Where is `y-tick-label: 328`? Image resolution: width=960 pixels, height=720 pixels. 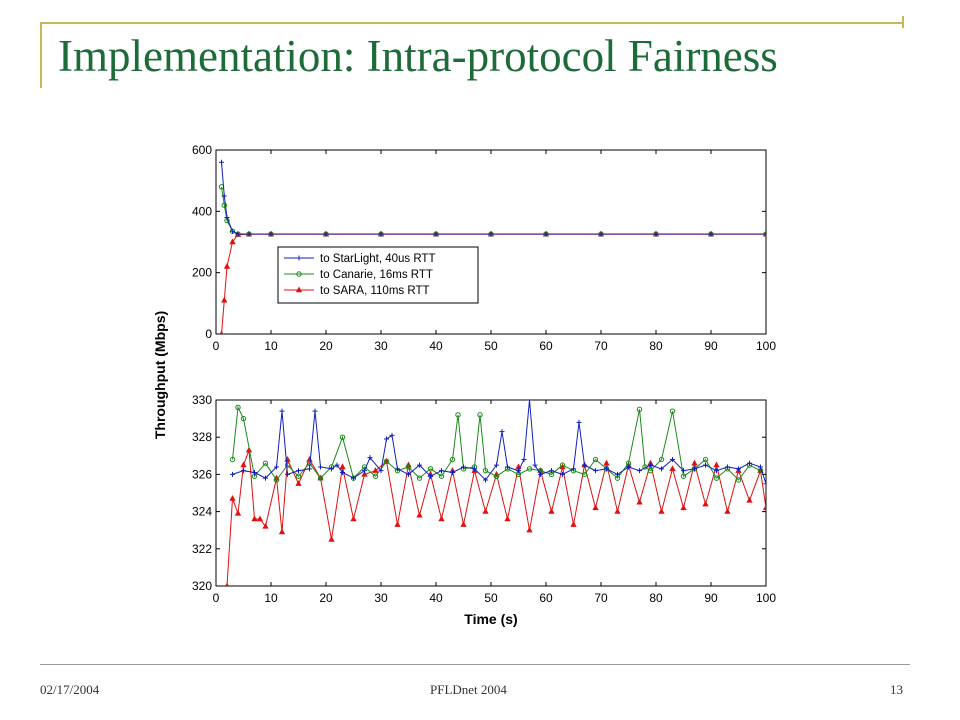 y-tick-label: 328 is located at coordinates (202, 437).